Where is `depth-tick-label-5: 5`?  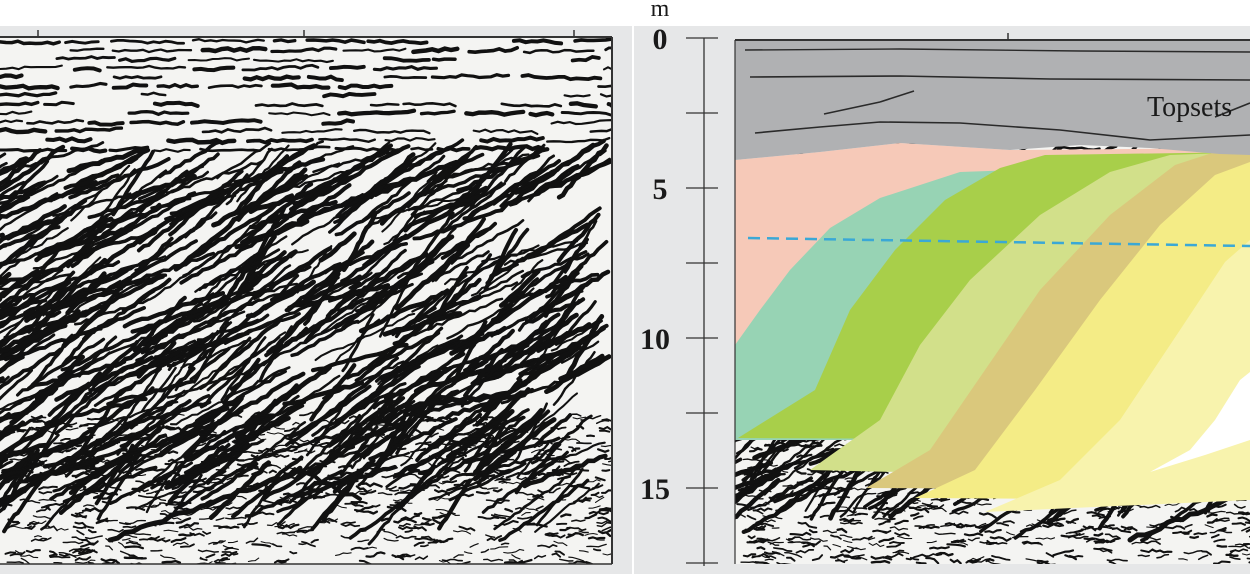
depth-tick-label-5: 5 is located at coordinates (660, 189).